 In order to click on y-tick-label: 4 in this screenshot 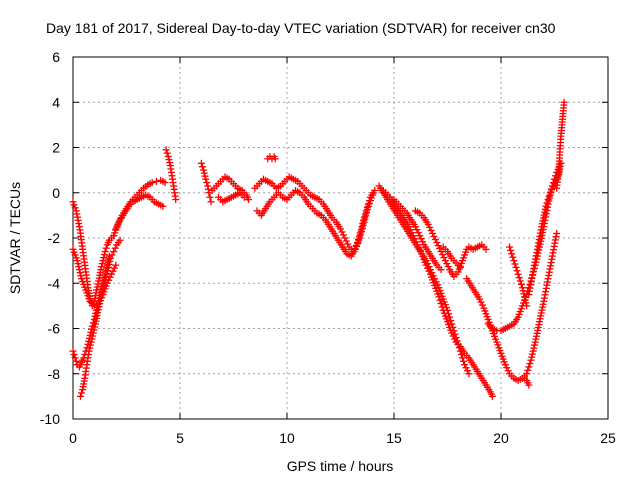, I will do `click(56, 102)`.